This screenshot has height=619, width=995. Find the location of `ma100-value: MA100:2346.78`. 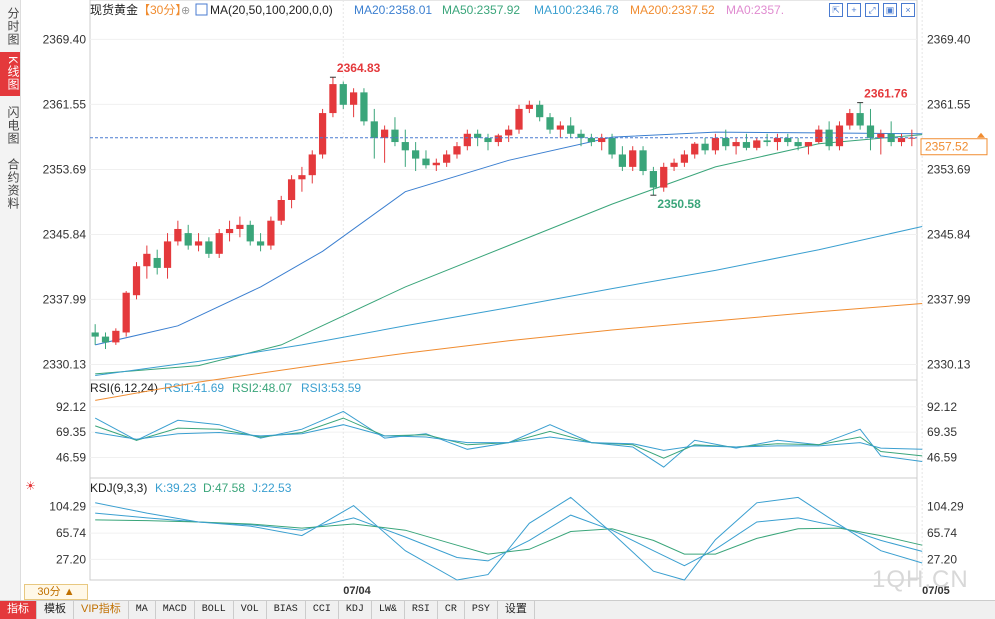

ma100-value: MA100:2346.78 is located at coordinates (576, 10).